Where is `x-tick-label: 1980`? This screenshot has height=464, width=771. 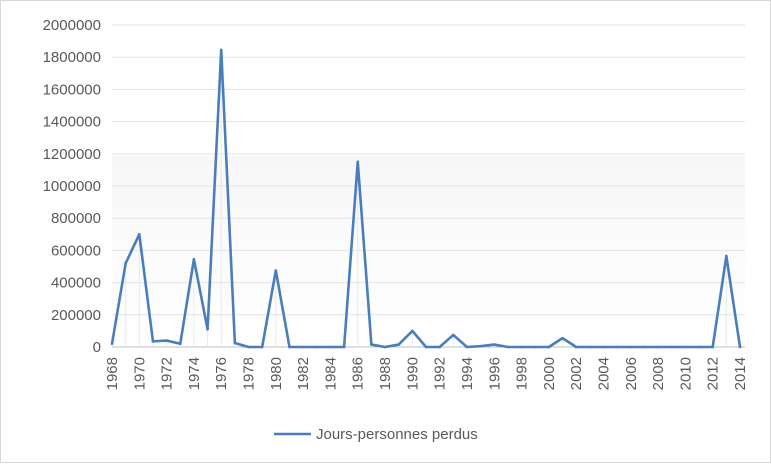
x-tick-label: 1980 is located at coordinates (276, 373).